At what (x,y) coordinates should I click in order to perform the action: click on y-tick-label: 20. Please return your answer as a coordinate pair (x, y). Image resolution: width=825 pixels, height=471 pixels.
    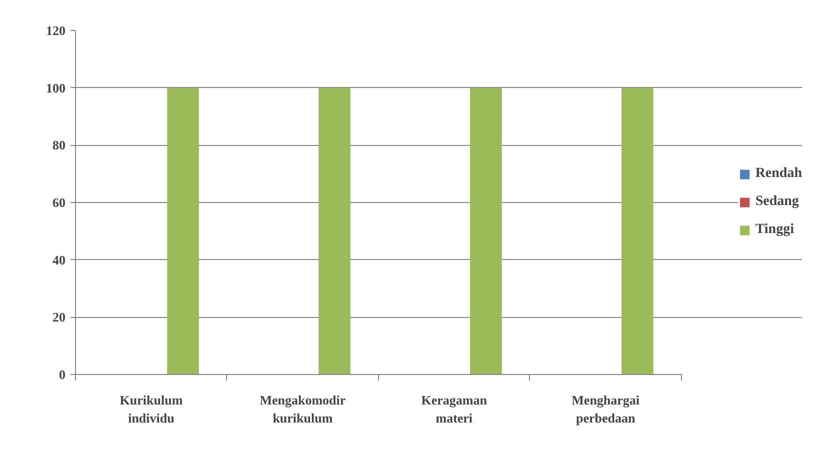
    Looking at the image, I should click on (59, 317).